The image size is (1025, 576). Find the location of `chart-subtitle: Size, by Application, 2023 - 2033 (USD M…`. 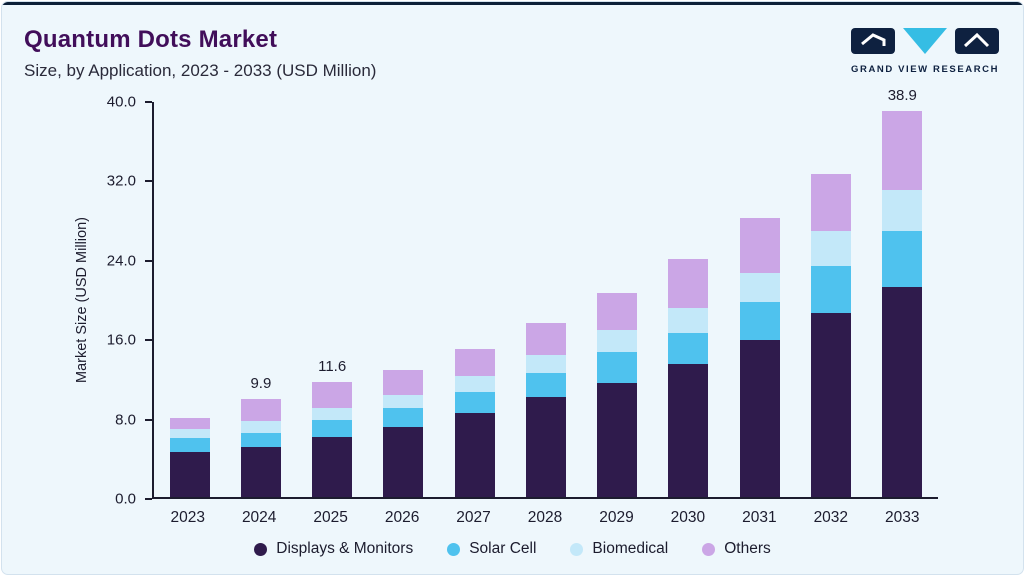

chart-subtitle: Size, by Application, 2023 - 2033 (USD M… is located at coordinates (200, 70).